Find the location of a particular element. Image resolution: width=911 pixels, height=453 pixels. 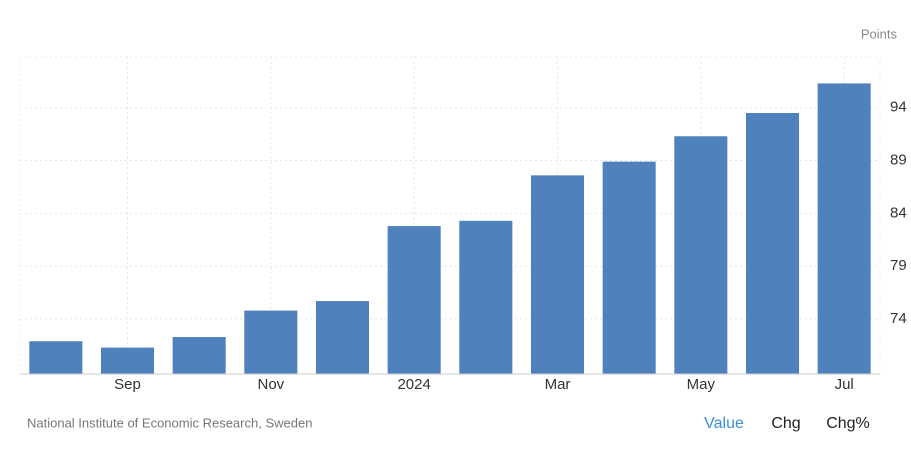

tab-chg-pct: Chg% is located at coordinates (848, 423).